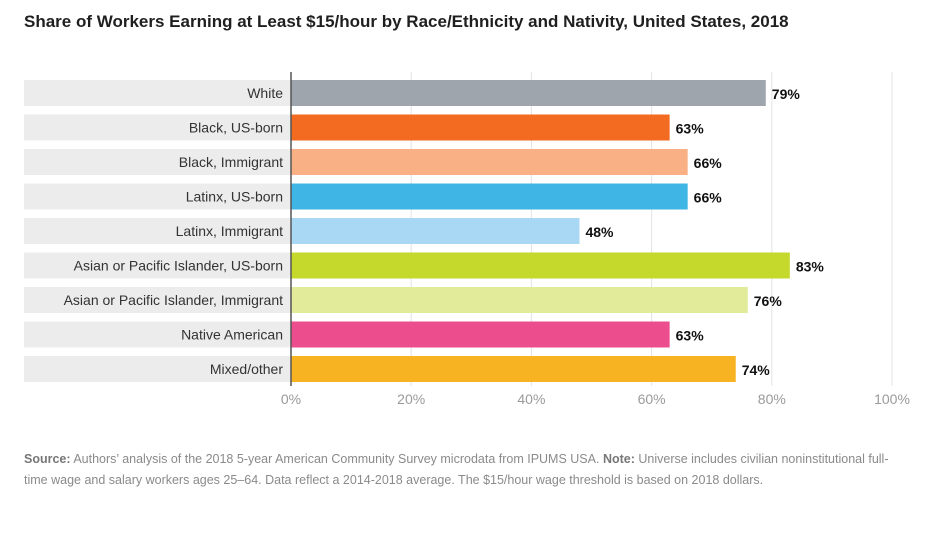  I want to click on x-tick-label: 60%, so click(652, 399).